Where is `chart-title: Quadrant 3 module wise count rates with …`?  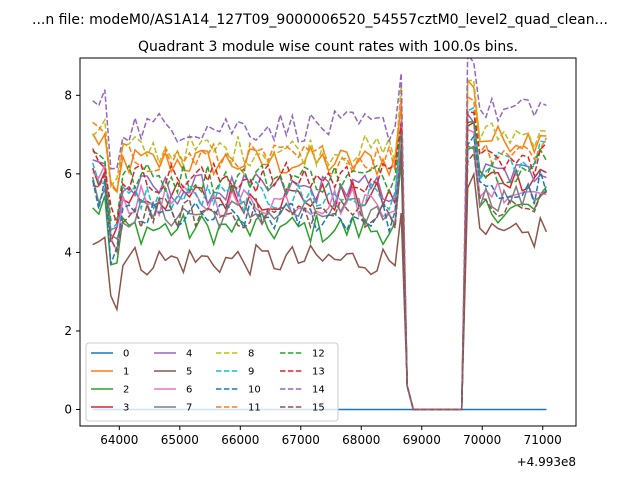 chart-title: Quadrant 3 module wise count rates with … is located at coordinates (328, 47).